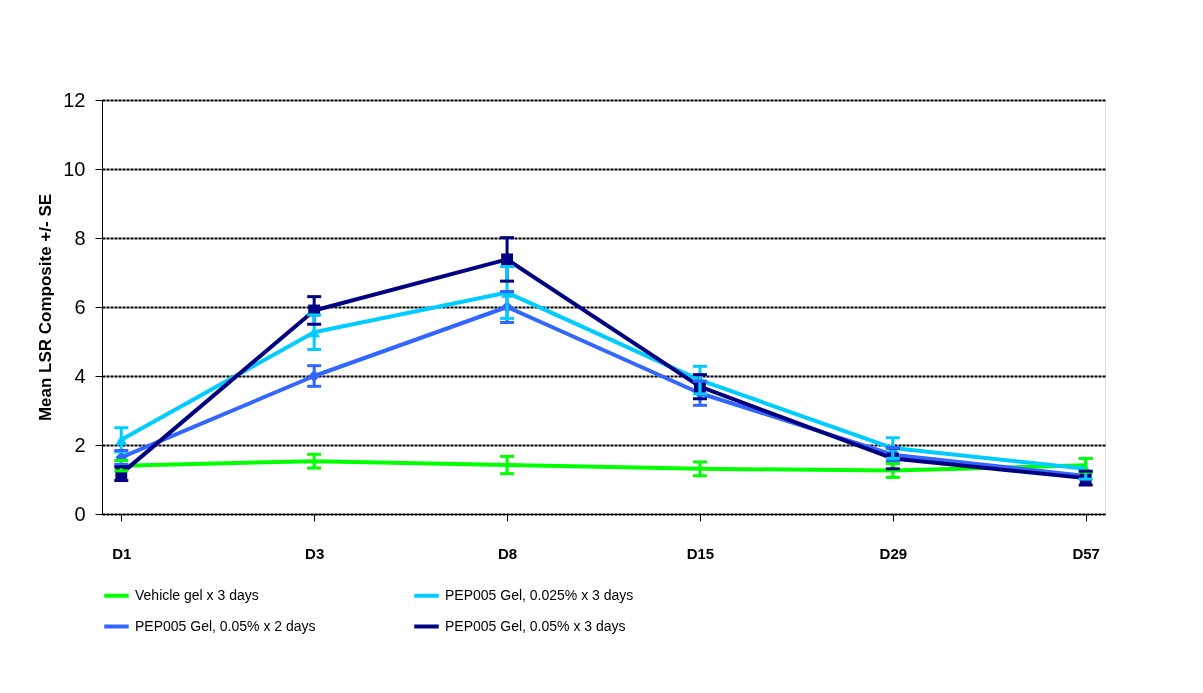 This screenshot has height=693, width=1203. Describe the element at coordinates (74, 99) in the screenshot. I see `y-tick-label: 12` at that location.